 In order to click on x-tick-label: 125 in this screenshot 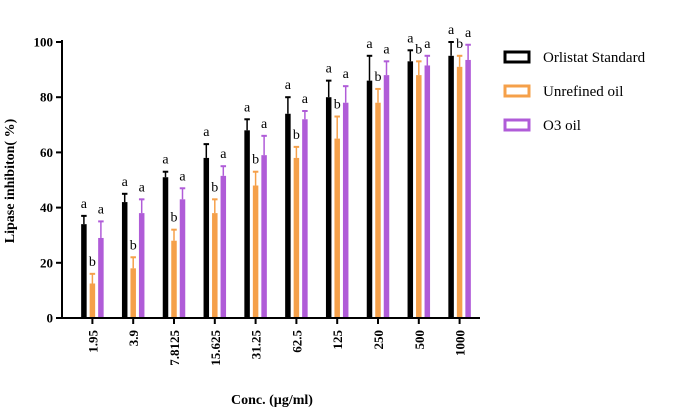, I will do `click(337, 340)`.